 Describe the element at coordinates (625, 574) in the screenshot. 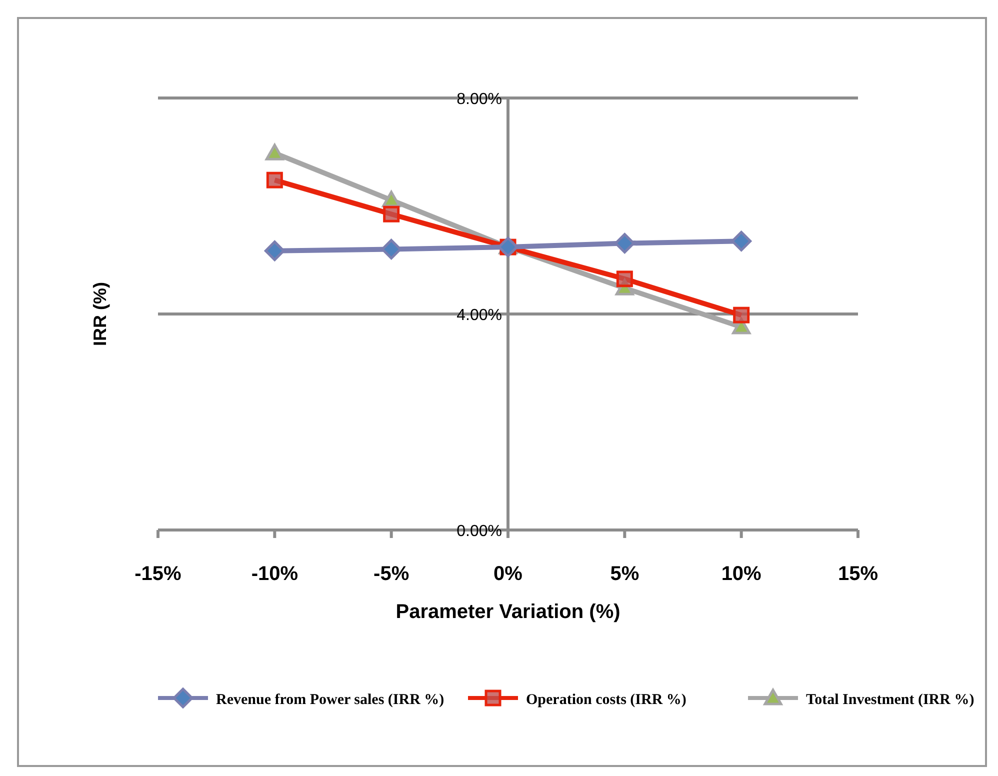

I see `x-tick-label: 5%` at that location.